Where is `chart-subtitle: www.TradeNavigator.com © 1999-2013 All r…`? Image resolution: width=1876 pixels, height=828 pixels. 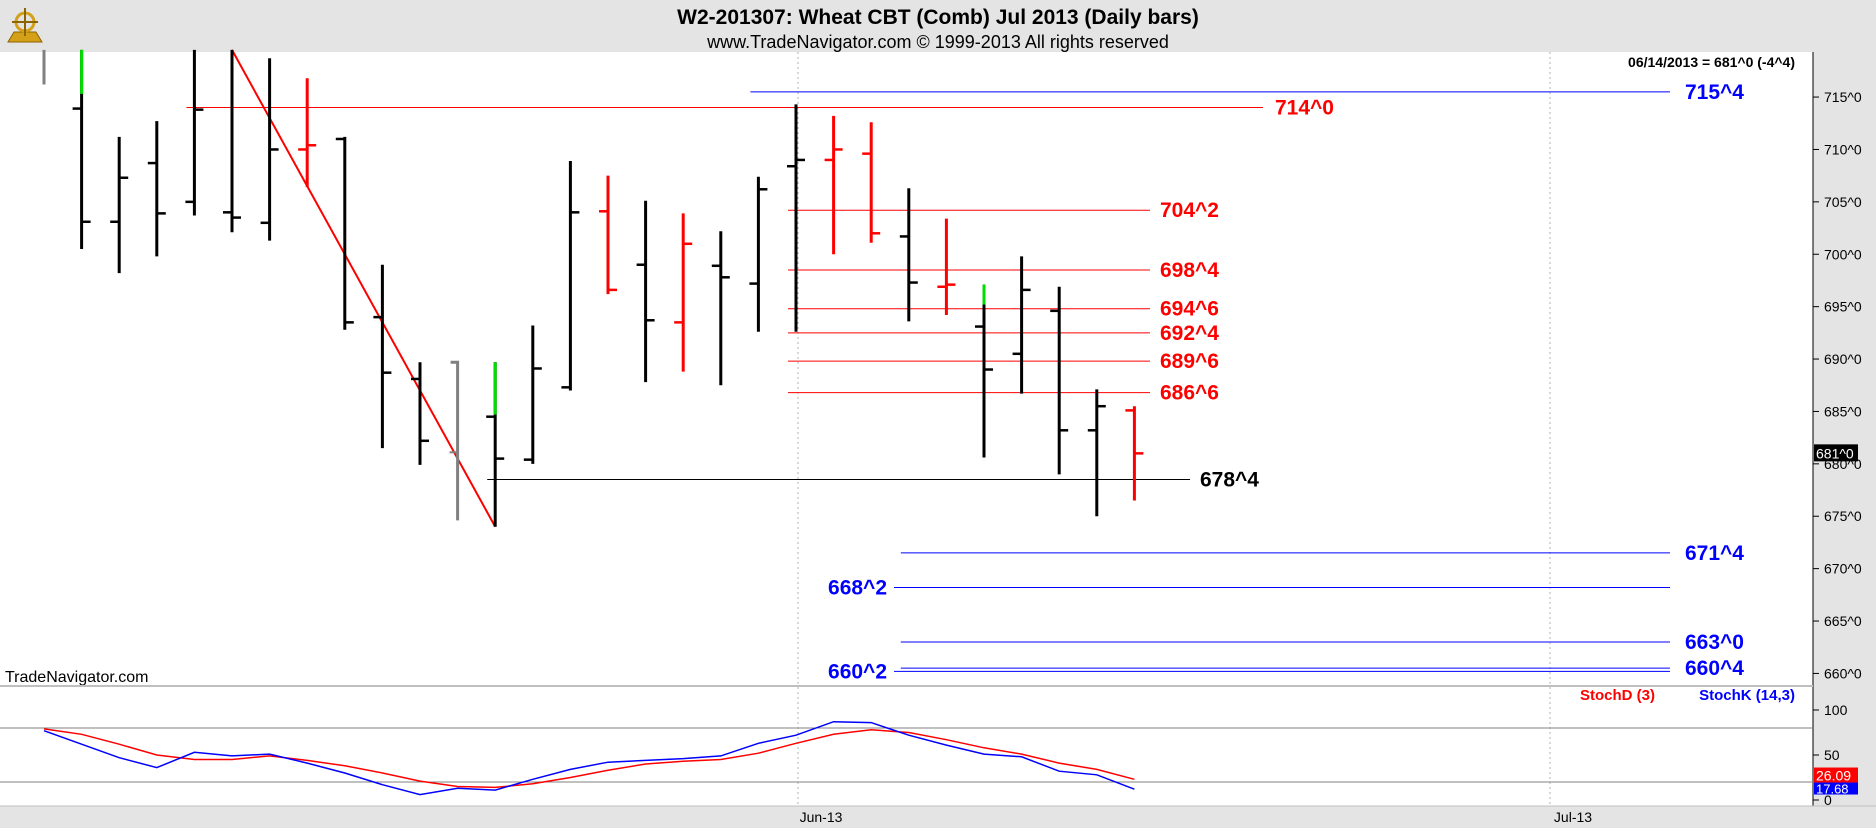 chart-subtitle: www.TradeNavigator.com © 1999-2013 All r… is located at coordinates (937, 42).